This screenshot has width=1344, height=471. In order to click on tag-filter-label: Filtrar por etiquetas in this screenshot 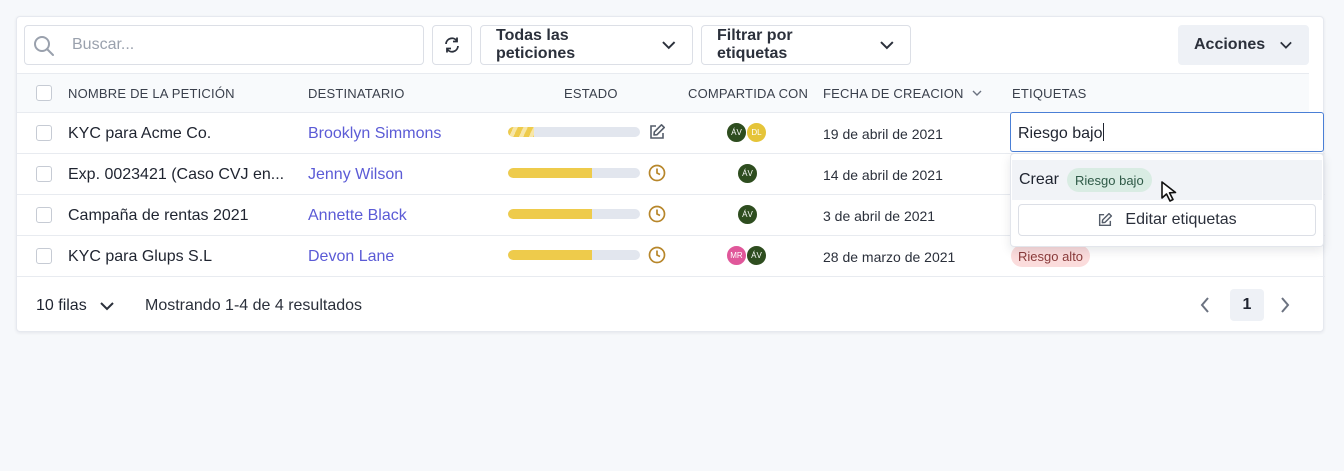, I will do `click(755, 44)`.